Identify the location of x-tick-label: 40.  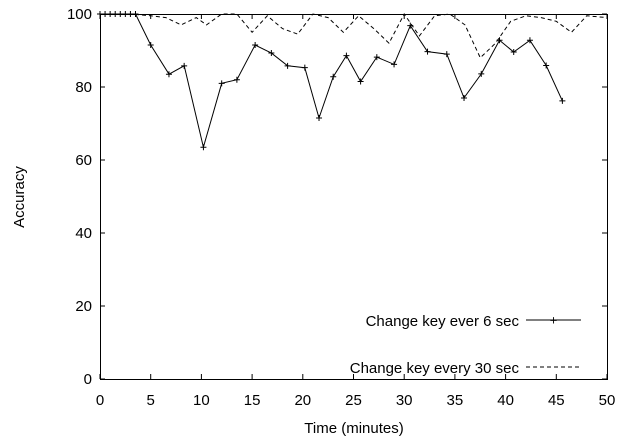
(505, 400).